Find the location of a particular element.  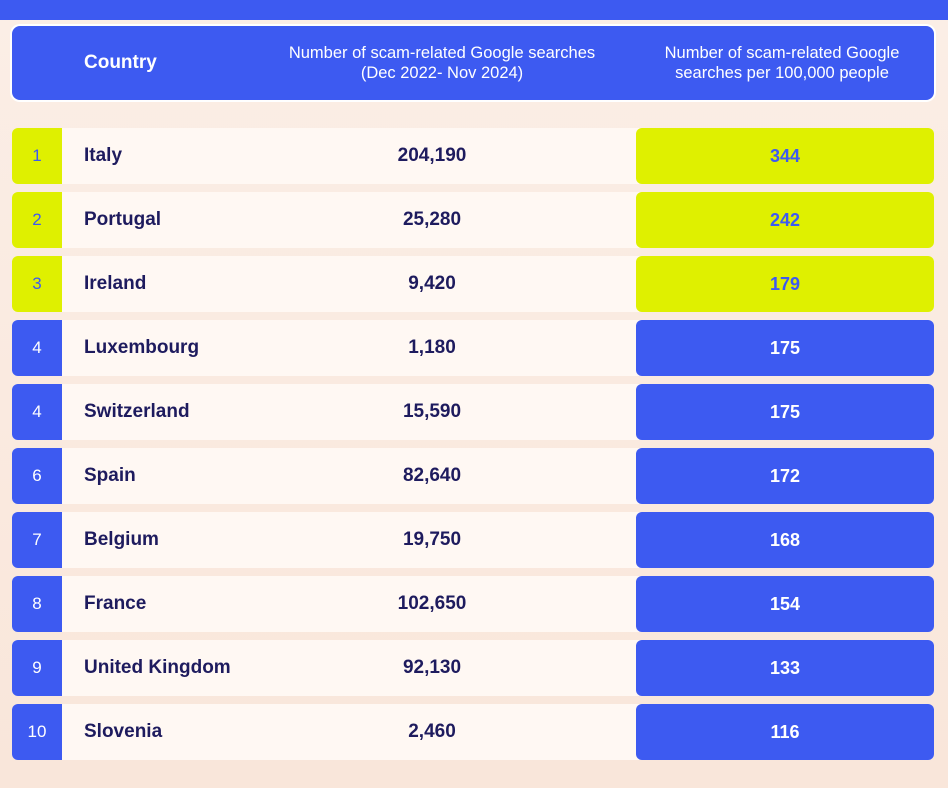

table-row: 1 Italy 204,190 344 is located at coordinates (473, 156).